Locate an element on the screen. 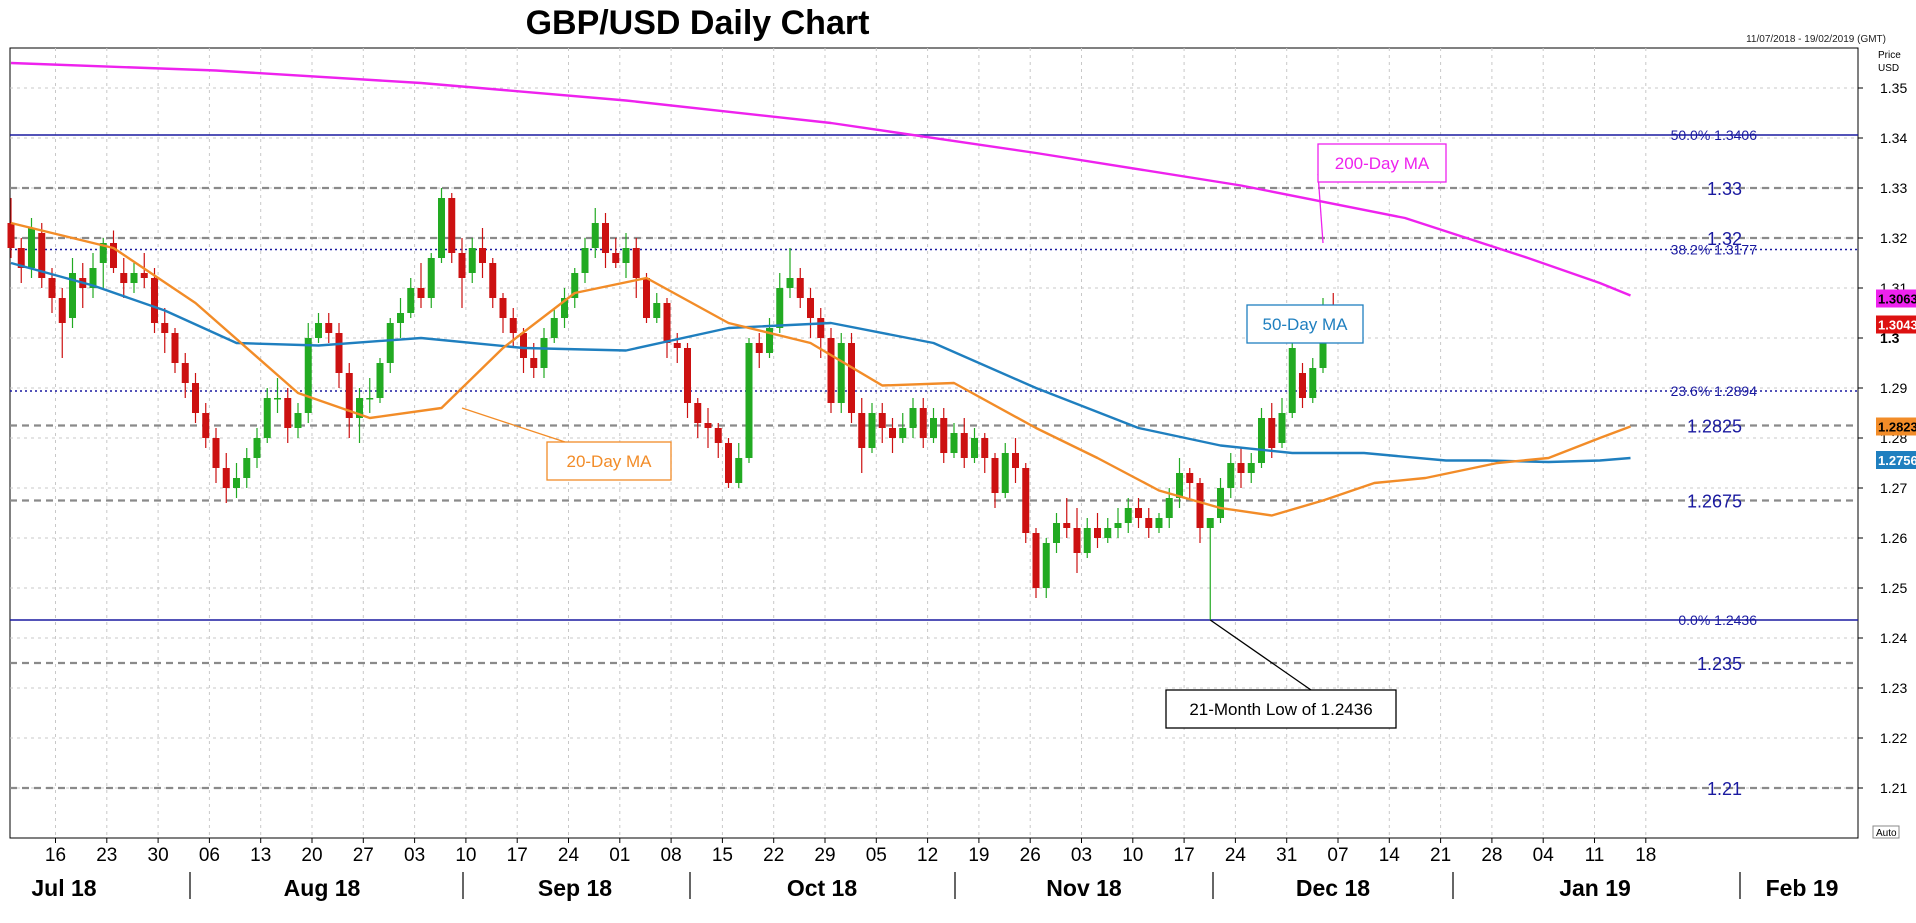 The height and width of the screenshot is (923, 1916). x-day-label: 07 is located at coordinates (1337, 855).